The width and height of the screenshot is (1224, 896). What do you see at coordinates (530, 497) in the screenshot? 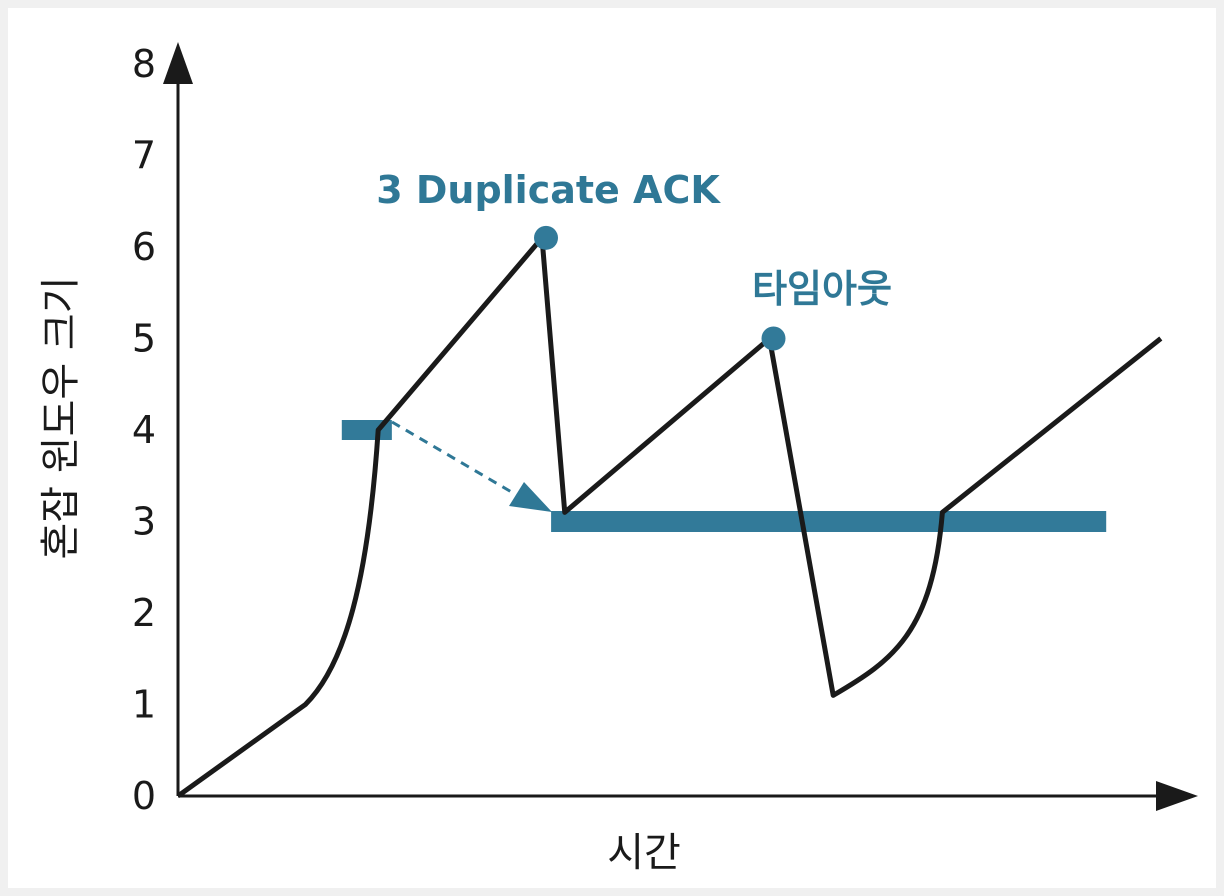
I see `threshold-move-arrowhead` at bounding box center [530, 497].